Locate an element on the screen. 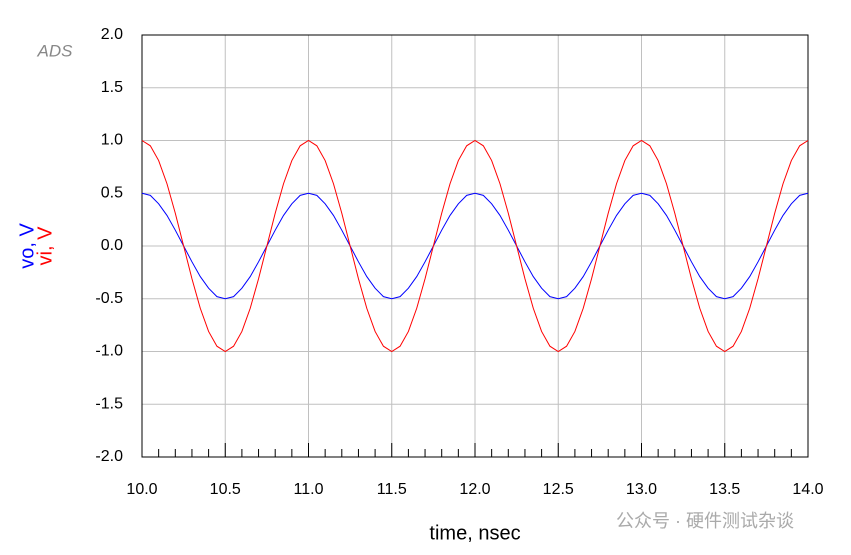  y-axis-label: vi, V is located at coordinates (45, 246).